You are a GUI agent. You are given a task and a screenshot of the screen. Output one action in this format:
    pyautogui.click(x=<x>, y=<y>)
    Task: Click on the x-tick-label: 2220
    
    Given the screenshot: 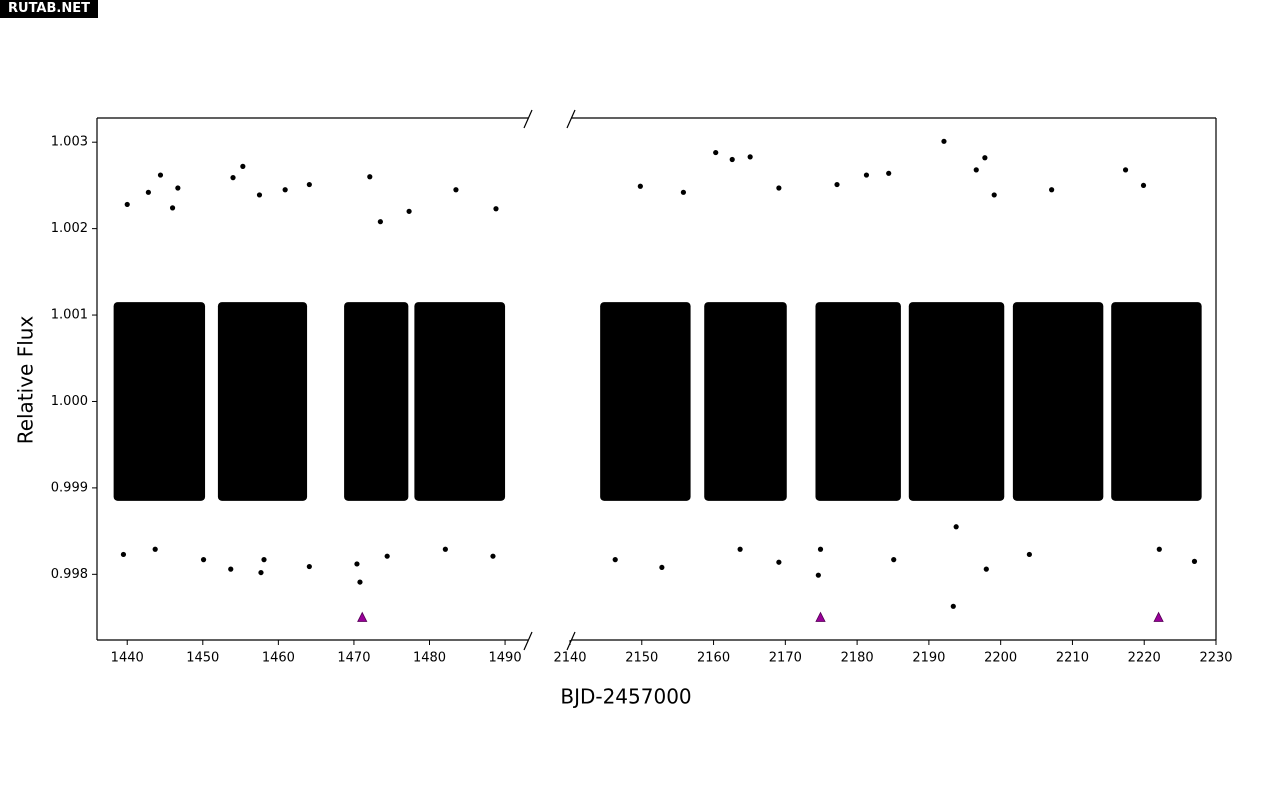 What is the action you would take?
    pyautogui.click(x=1144, y=658)
    